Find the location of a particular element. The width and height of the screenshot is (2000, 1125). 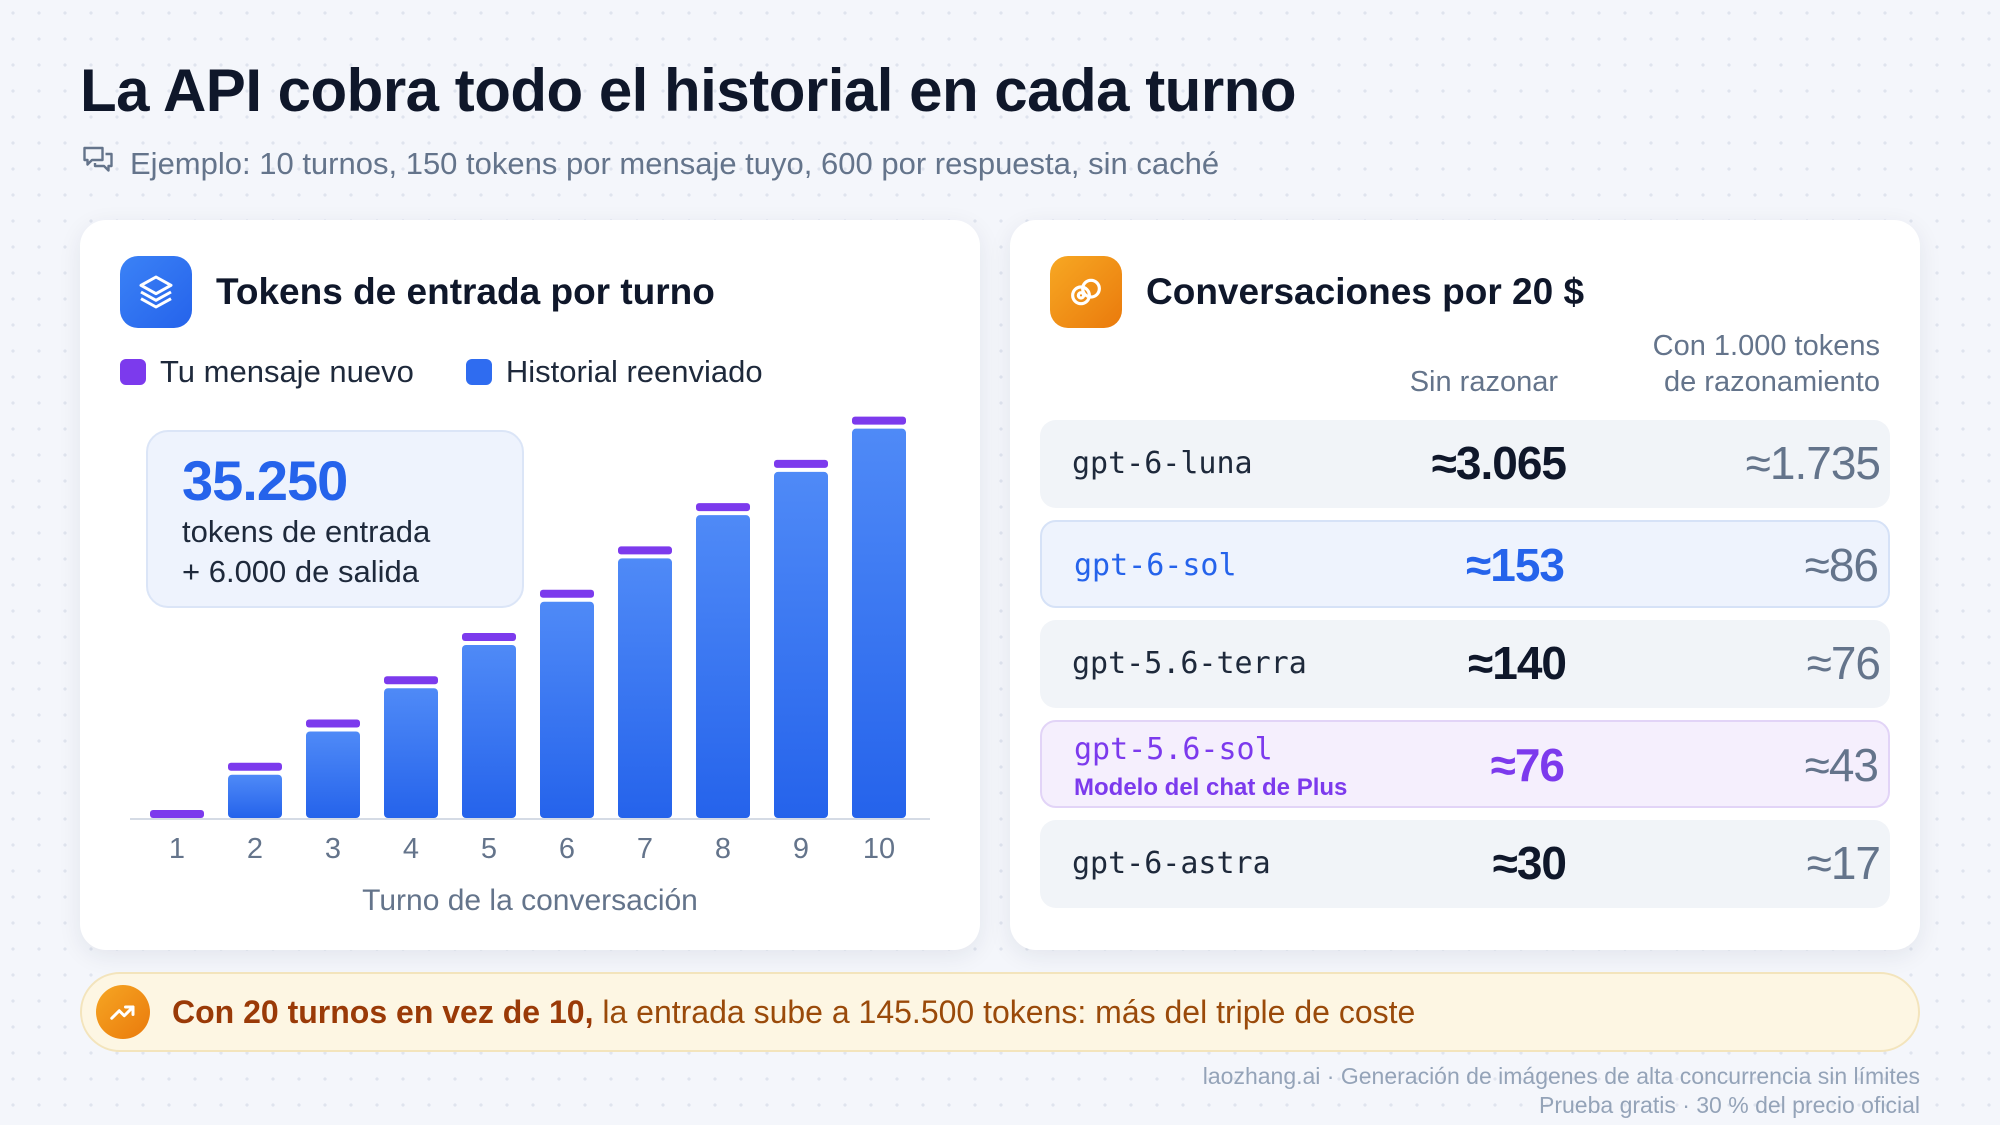

value-no-reasoning: ≈76 is located at coordinates (1527, 765).